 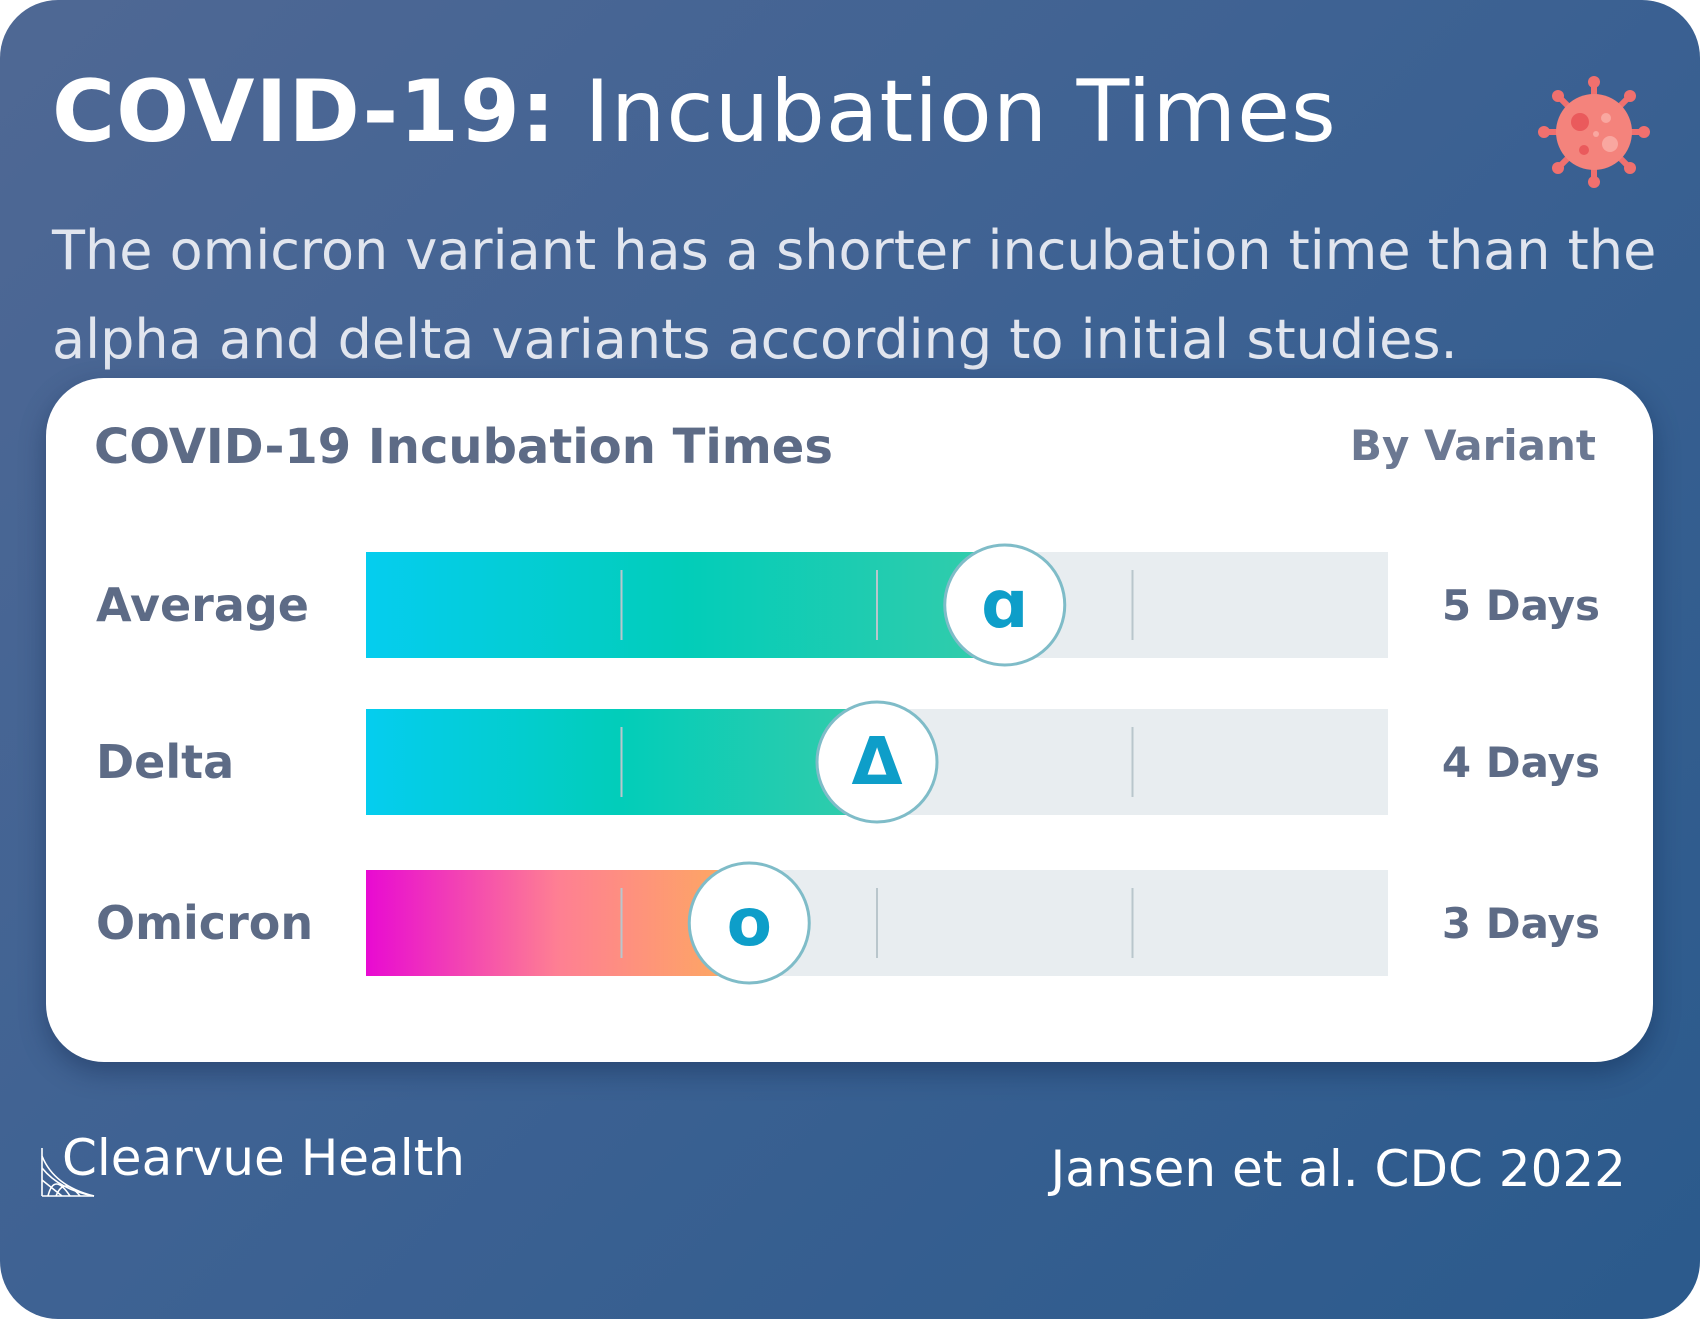 What do you see at coordinates (1338, 1169) in the screenshot?
I see `source-citation: Jansen et al. CDC 2022` at bounding box center [1338, 1169].